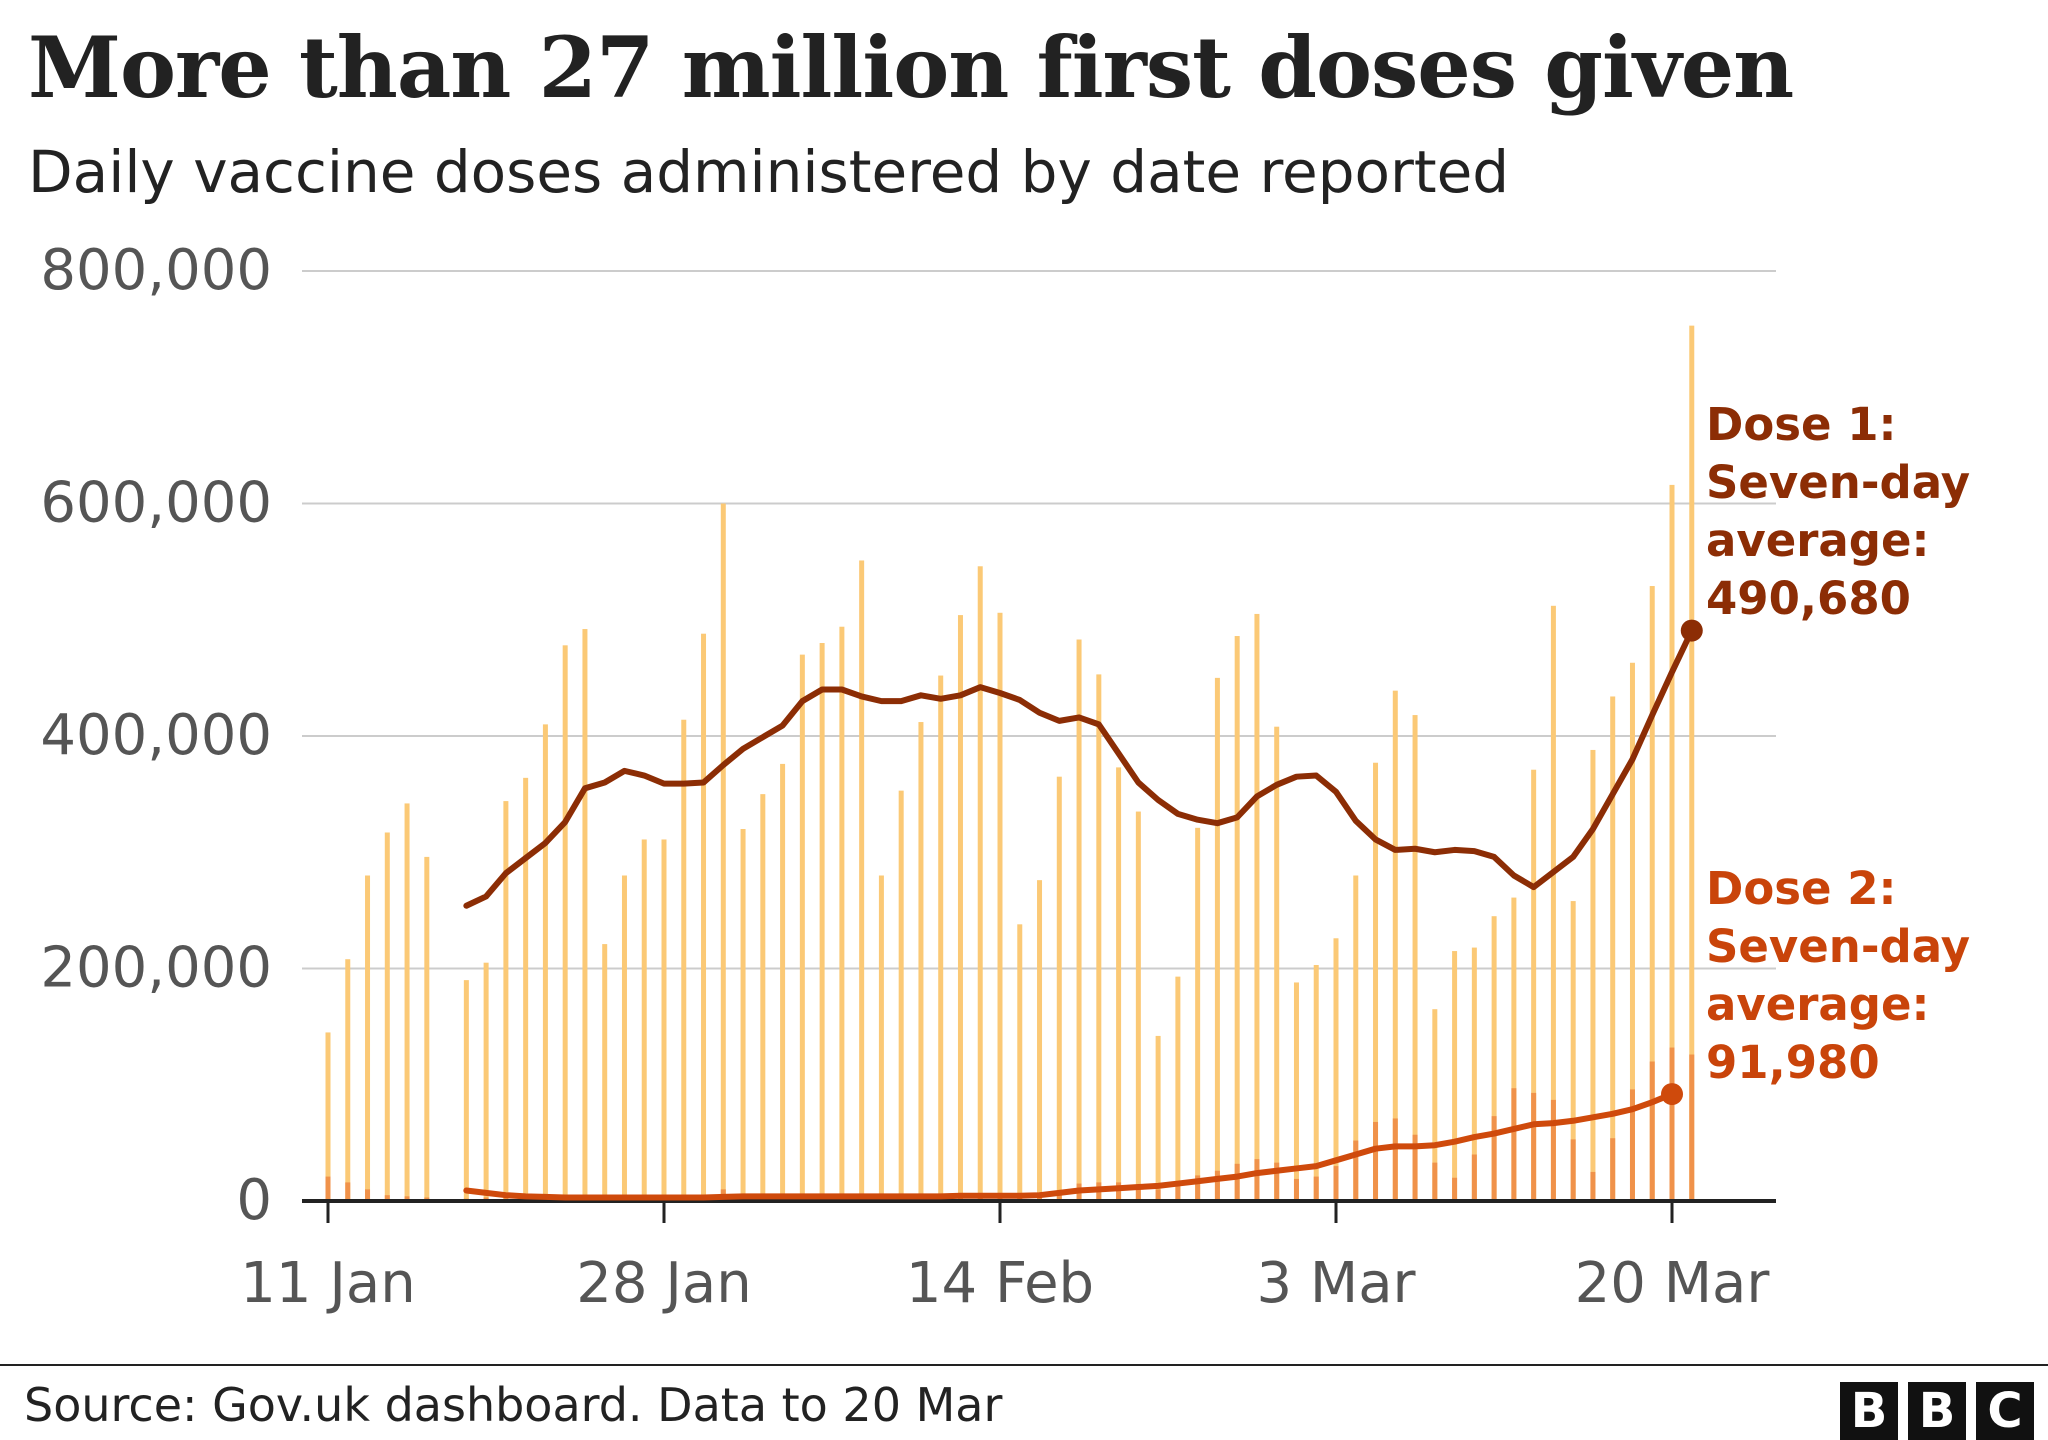 Image resolution: width=2048 pixels, height=1440 pixels. What do you see at coordinates (1691, 630) in the screenshot?
I see `dose1-average-endpoint` at bounding box center [1691, 630].